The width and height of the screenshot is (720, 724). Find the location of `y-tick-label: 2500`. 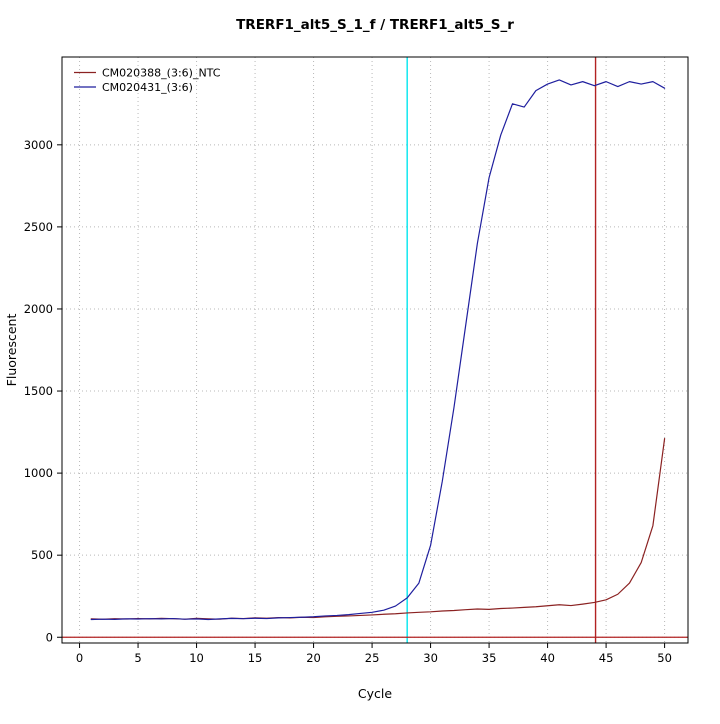

y-tick-label: 2500 is located at coordinates (38, 227).